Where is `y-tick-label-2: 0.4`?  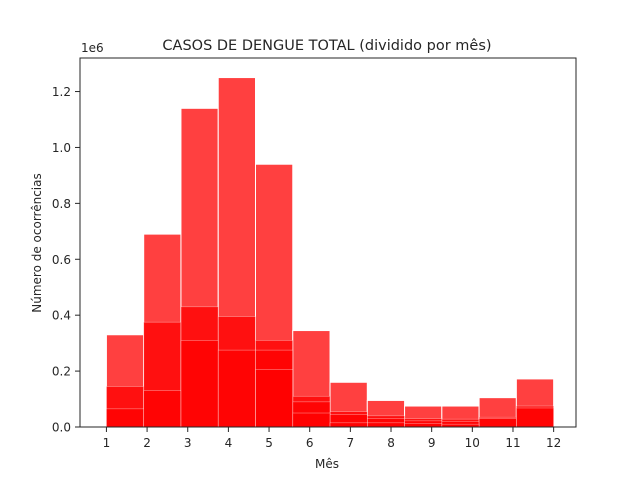 y-tick-label-2: 0.4 is located at coordinates (61, 316).